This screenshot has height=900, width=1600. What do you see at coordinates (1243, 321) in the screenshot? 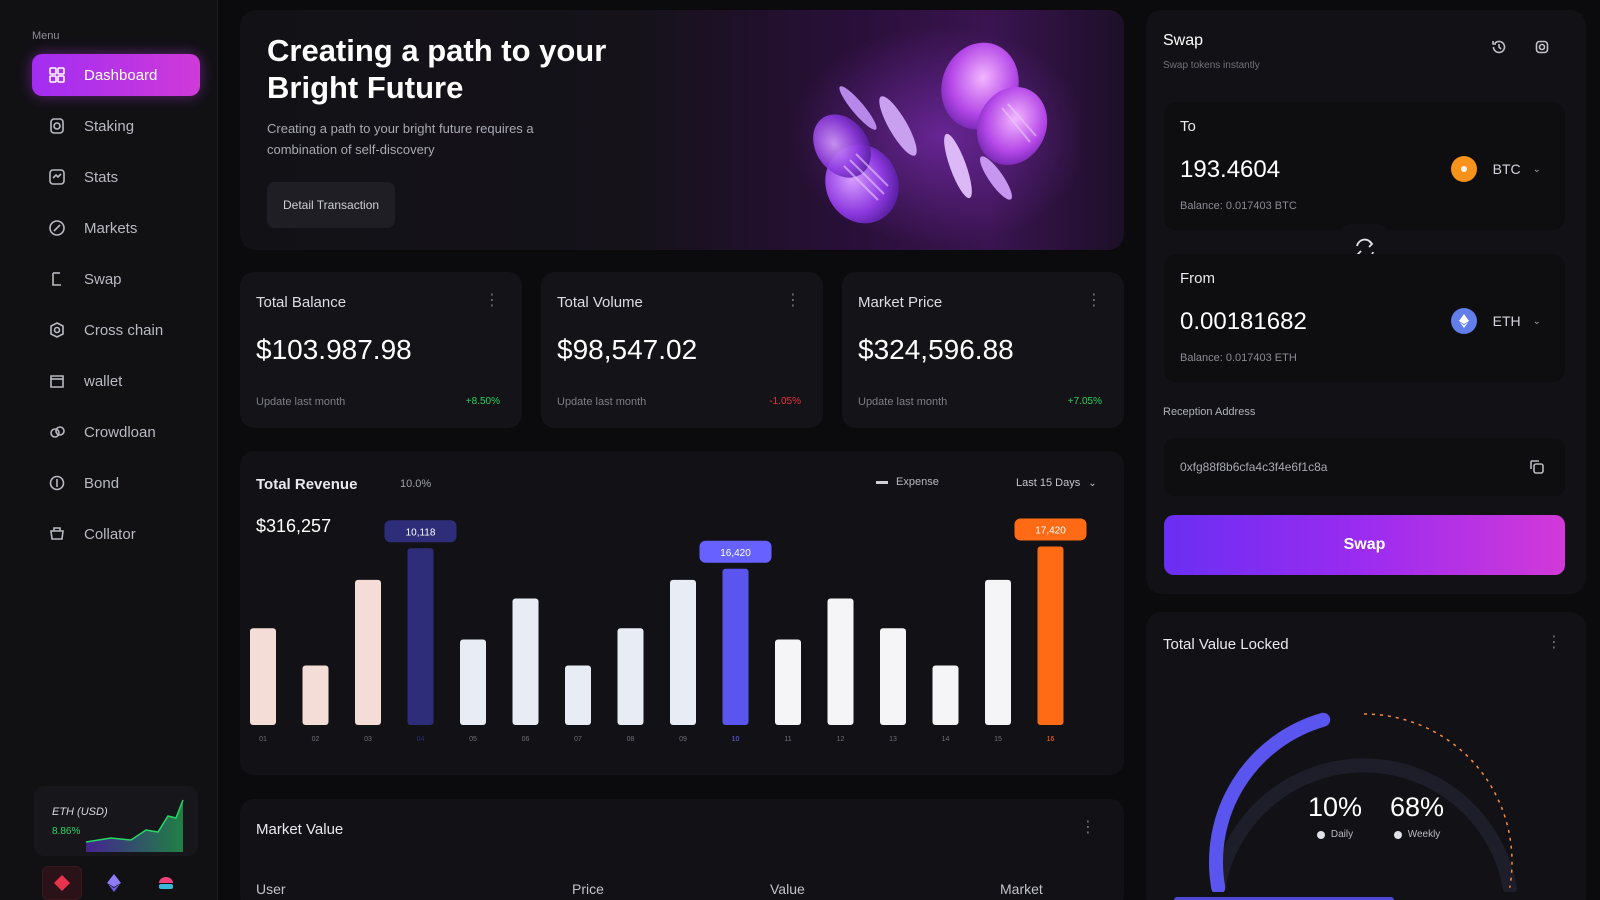
I see `swap-from-amount: 0.00181682` at bounding box center [1243, 321].